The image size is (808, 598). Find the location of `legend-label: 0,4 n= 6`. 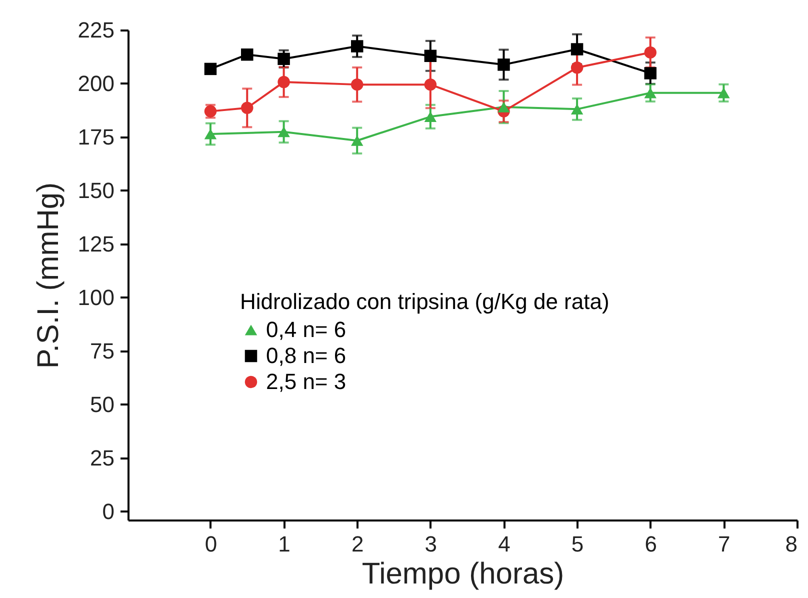

legend-label: 0,4 n= 6 is located at coordinates (306, 329).